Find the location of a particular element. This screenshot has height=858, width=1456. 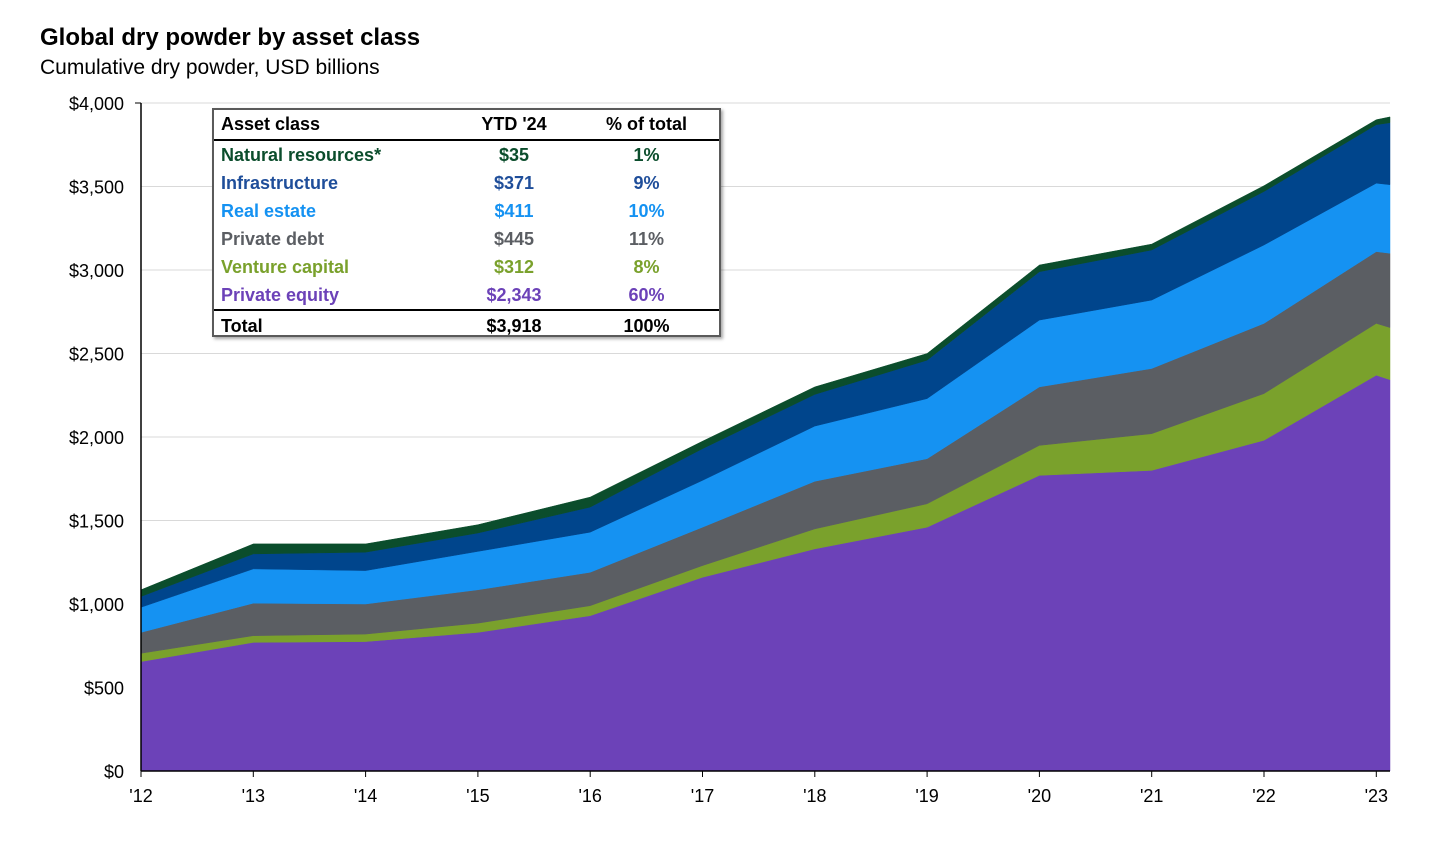

row-value: $2,343 is located at coordinates (514, 294).